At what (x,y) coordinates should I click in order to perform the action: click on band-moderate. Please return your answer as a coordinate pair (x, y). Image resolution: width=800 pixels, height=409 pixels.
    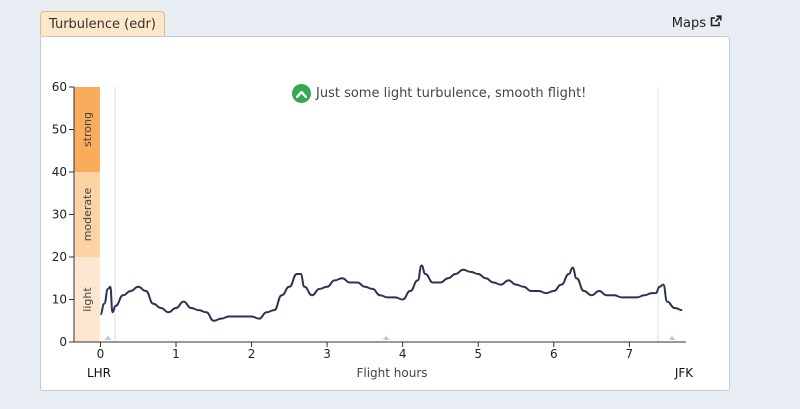
    Looking at the image, I should click on (87, 214).